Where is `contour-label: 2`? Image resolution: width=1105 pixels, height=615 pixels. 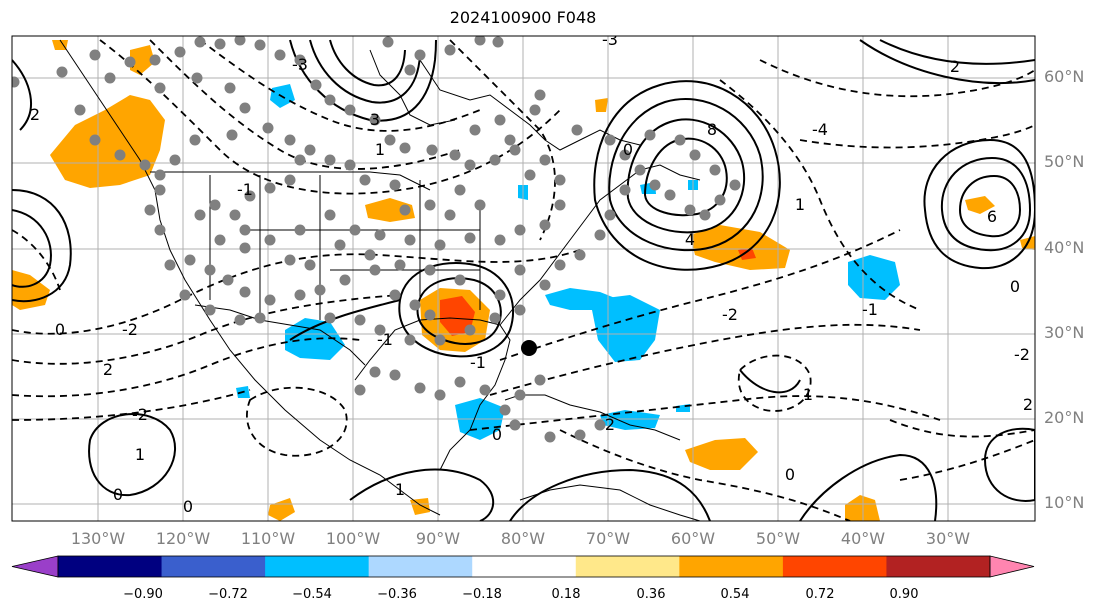
contour-label: 2 is located at coordinates (108, 369).